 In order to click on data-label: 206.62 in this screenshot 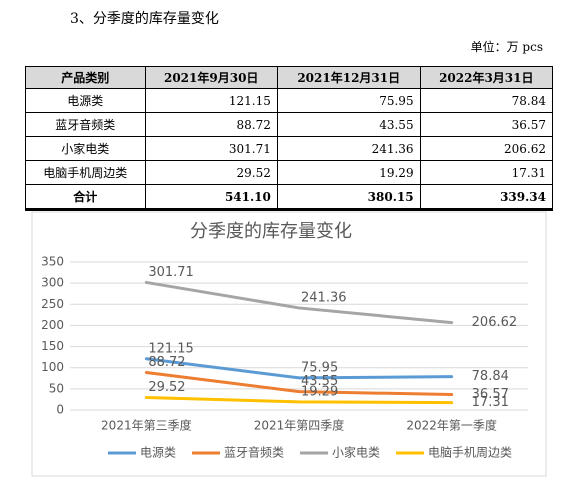, I will do `click(494, 322)`.